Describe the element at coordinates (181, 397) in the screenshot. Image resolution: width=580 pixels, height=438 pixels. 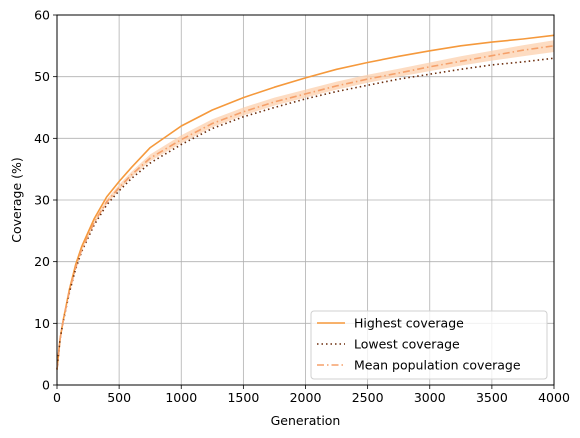
I see `x-tick-label: 1000` at that location.